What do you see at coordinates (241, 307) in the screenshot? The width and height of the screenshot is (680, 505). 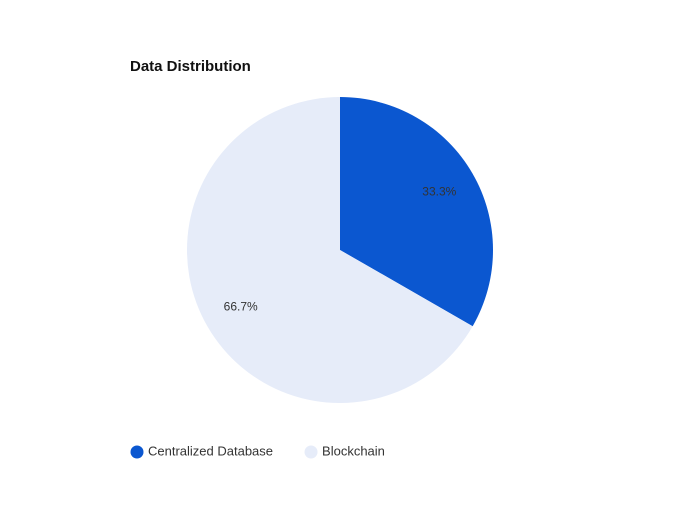 I see `slice-label: 66.7%` at bounding box center [241, 307].